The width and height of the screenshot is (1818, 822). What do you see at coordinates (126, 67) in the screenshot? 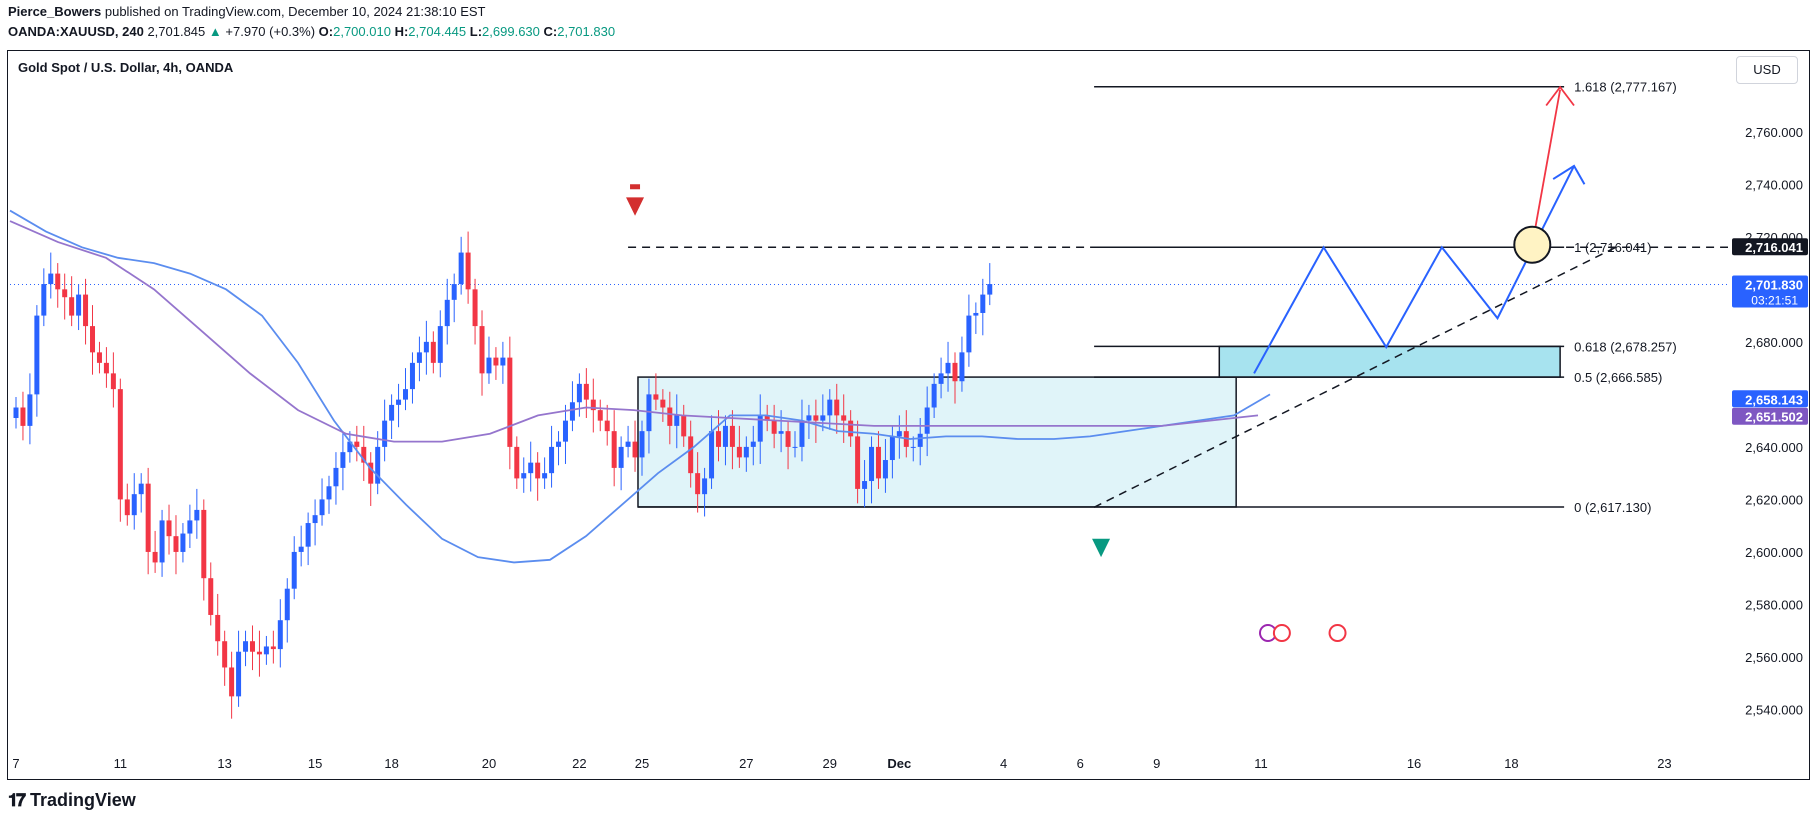
I see `chart-title: Gold Spot / U.S. Dollar, 4h, OANDA` at bounding box center [126, 67].